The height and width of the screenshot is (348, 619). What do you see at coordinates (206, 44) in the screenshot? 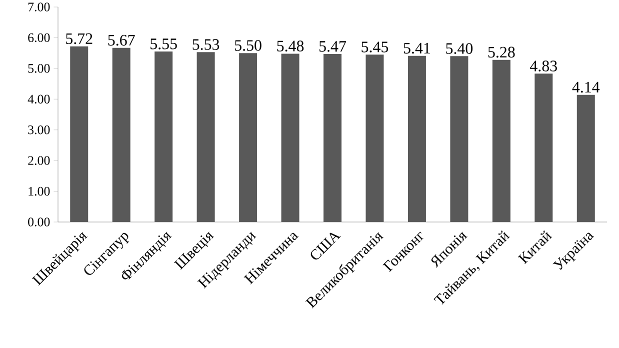
I see `data-label: 5.53` at bounding box center [206, 44].